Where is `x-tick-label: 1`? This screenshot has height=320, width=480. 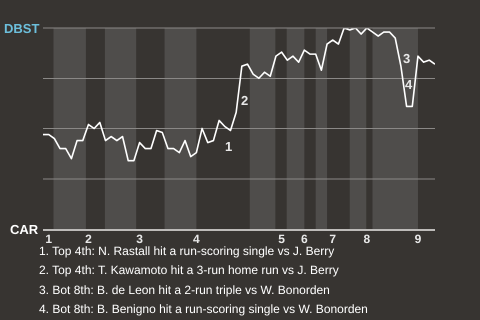
x-tick-label: 1 is located at coordinates (48, 239).